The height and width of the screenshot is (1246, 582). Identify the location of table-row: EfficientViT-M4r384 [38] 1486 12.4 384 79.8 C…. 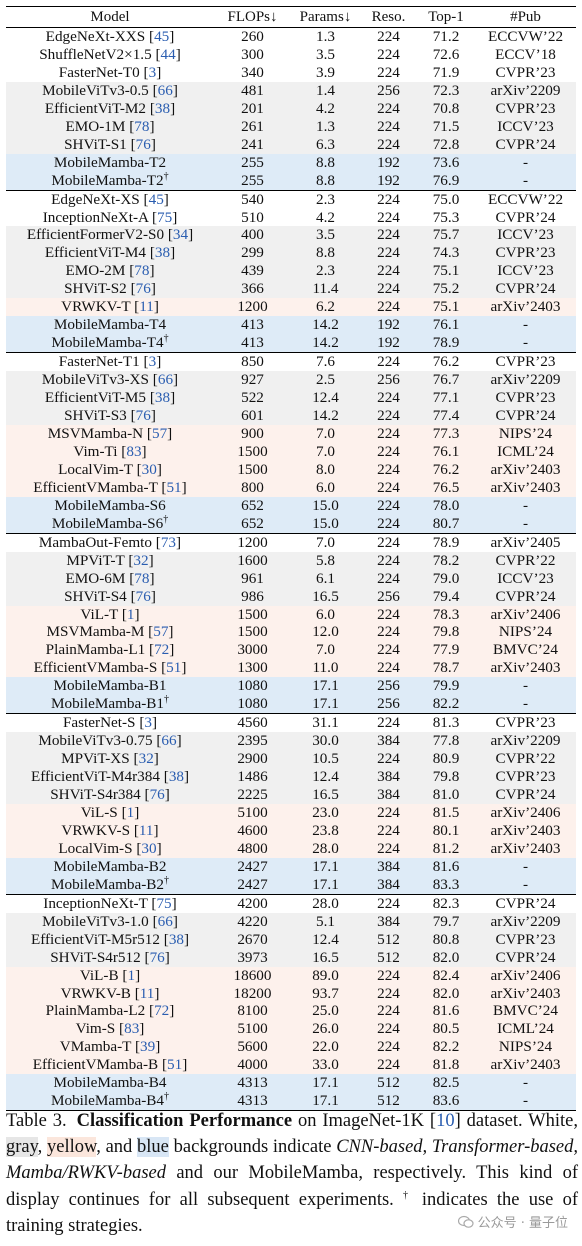
(291, 777).